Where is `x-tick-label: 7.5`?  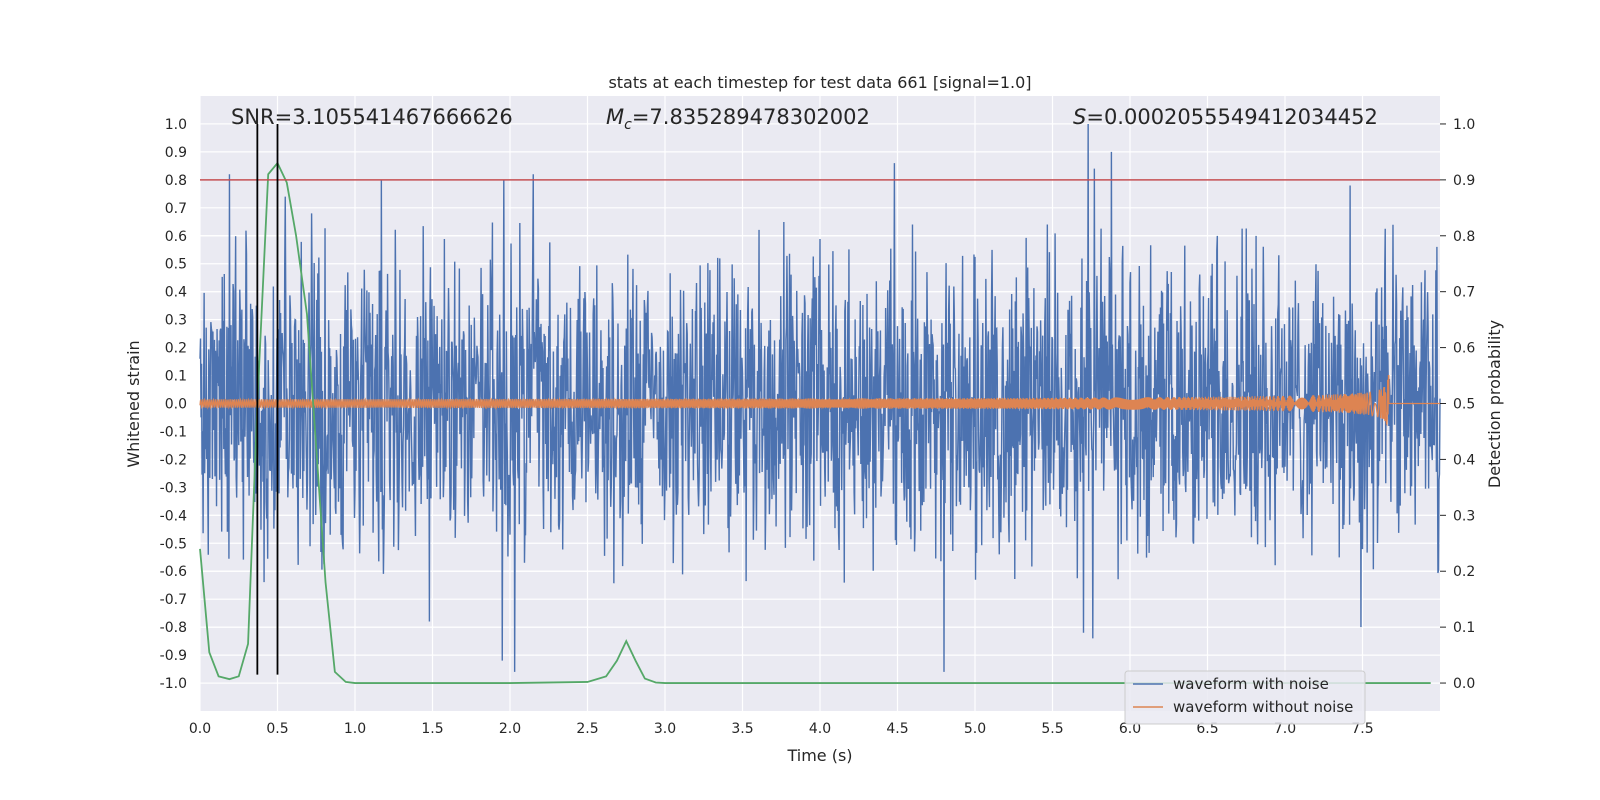 x-tick-label: 7.5 is located at coordinates (1362, 729).